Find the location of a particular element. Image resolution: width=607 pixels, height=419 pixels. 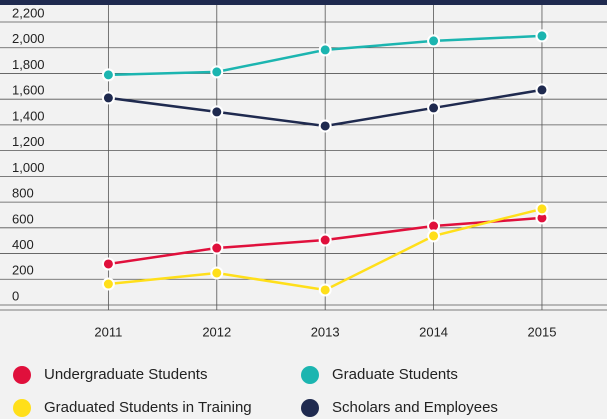

y-tick-label: 2,000 is located at coordinates (28, 38).